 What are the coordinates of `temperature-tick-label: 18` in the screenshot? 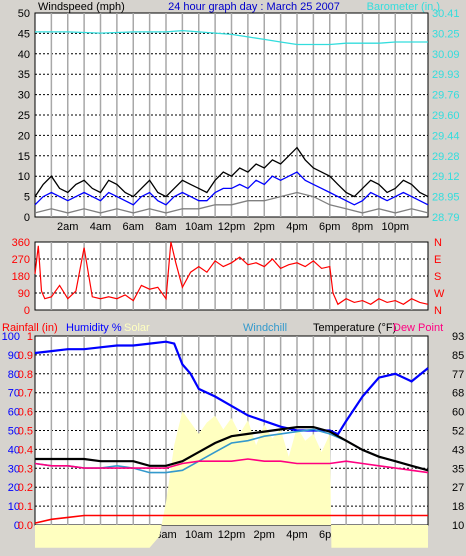 It's located at (458, 507).